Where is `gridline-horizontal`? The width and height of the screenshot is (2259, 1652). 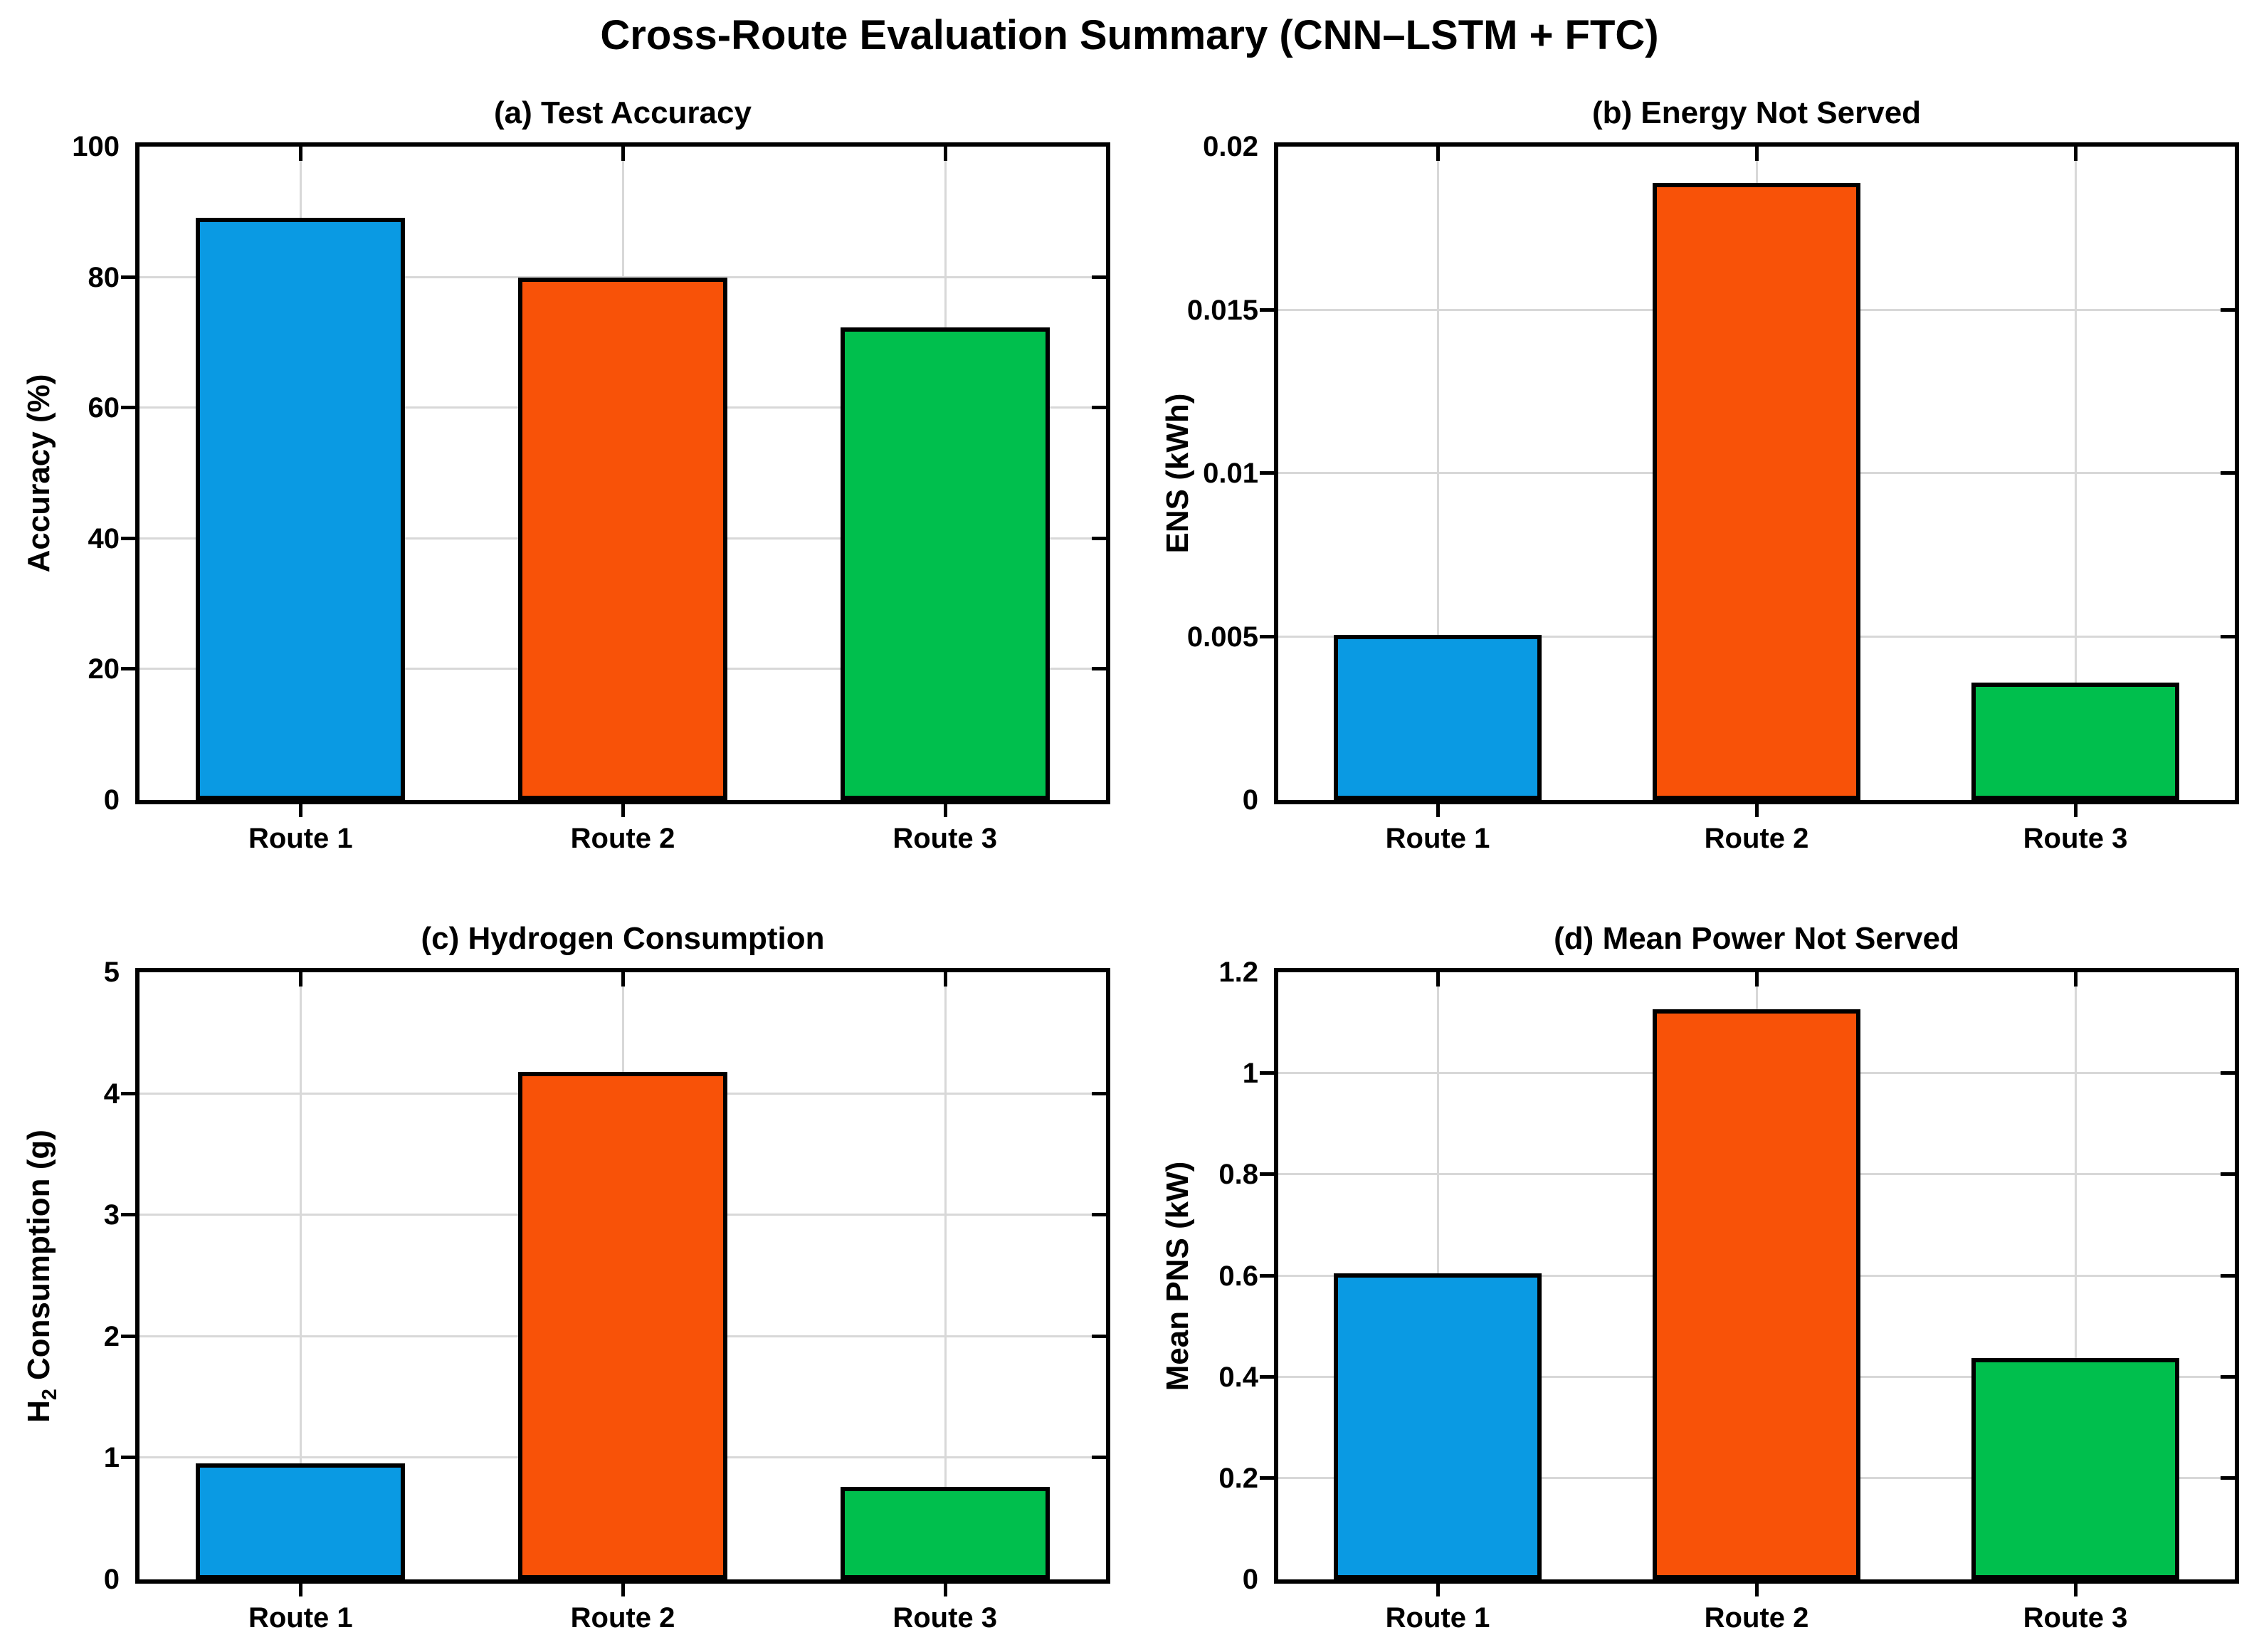
gridline-horizontal is located at coordinates (622, 276).